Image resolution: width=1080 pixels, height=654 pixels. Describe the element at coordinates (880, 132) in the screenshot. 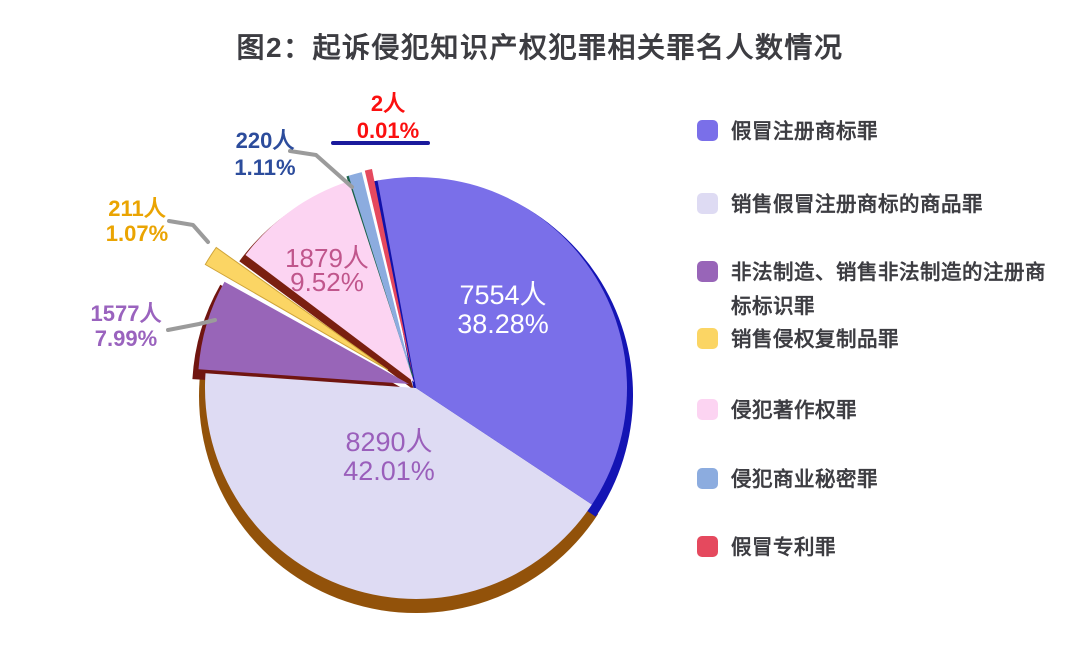

I see `legend-item-0: 假冒注册商标罪` at that location.